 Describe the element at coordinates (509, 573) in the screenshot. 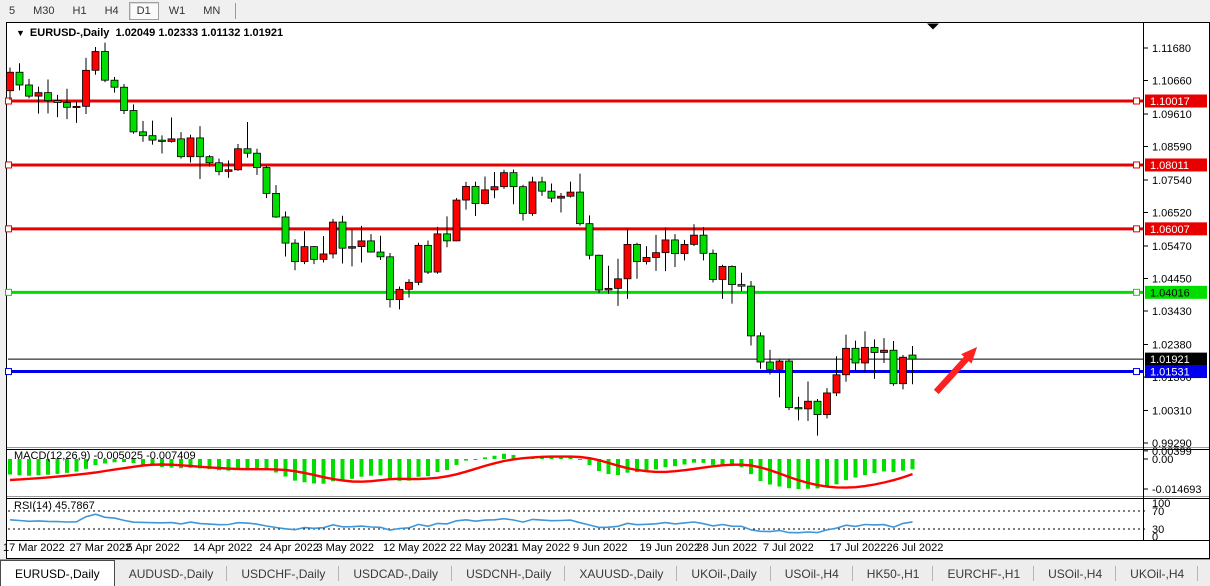

I see `chart-tab-4: USDCNH-,Daily` at that location.